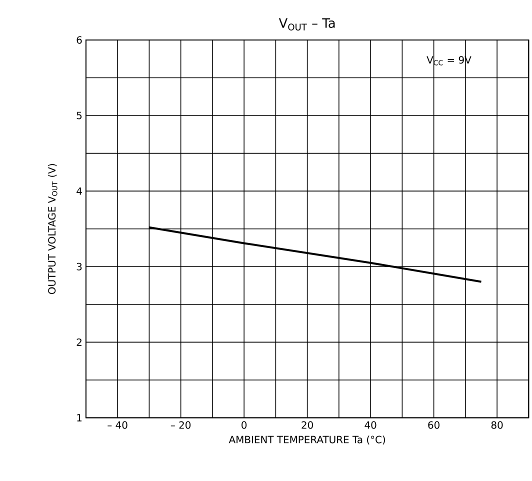  What do you see at coordinates (79, 266) in the screenshot?
I see `y-tick-label: 3` at bounding box center [79, 266].